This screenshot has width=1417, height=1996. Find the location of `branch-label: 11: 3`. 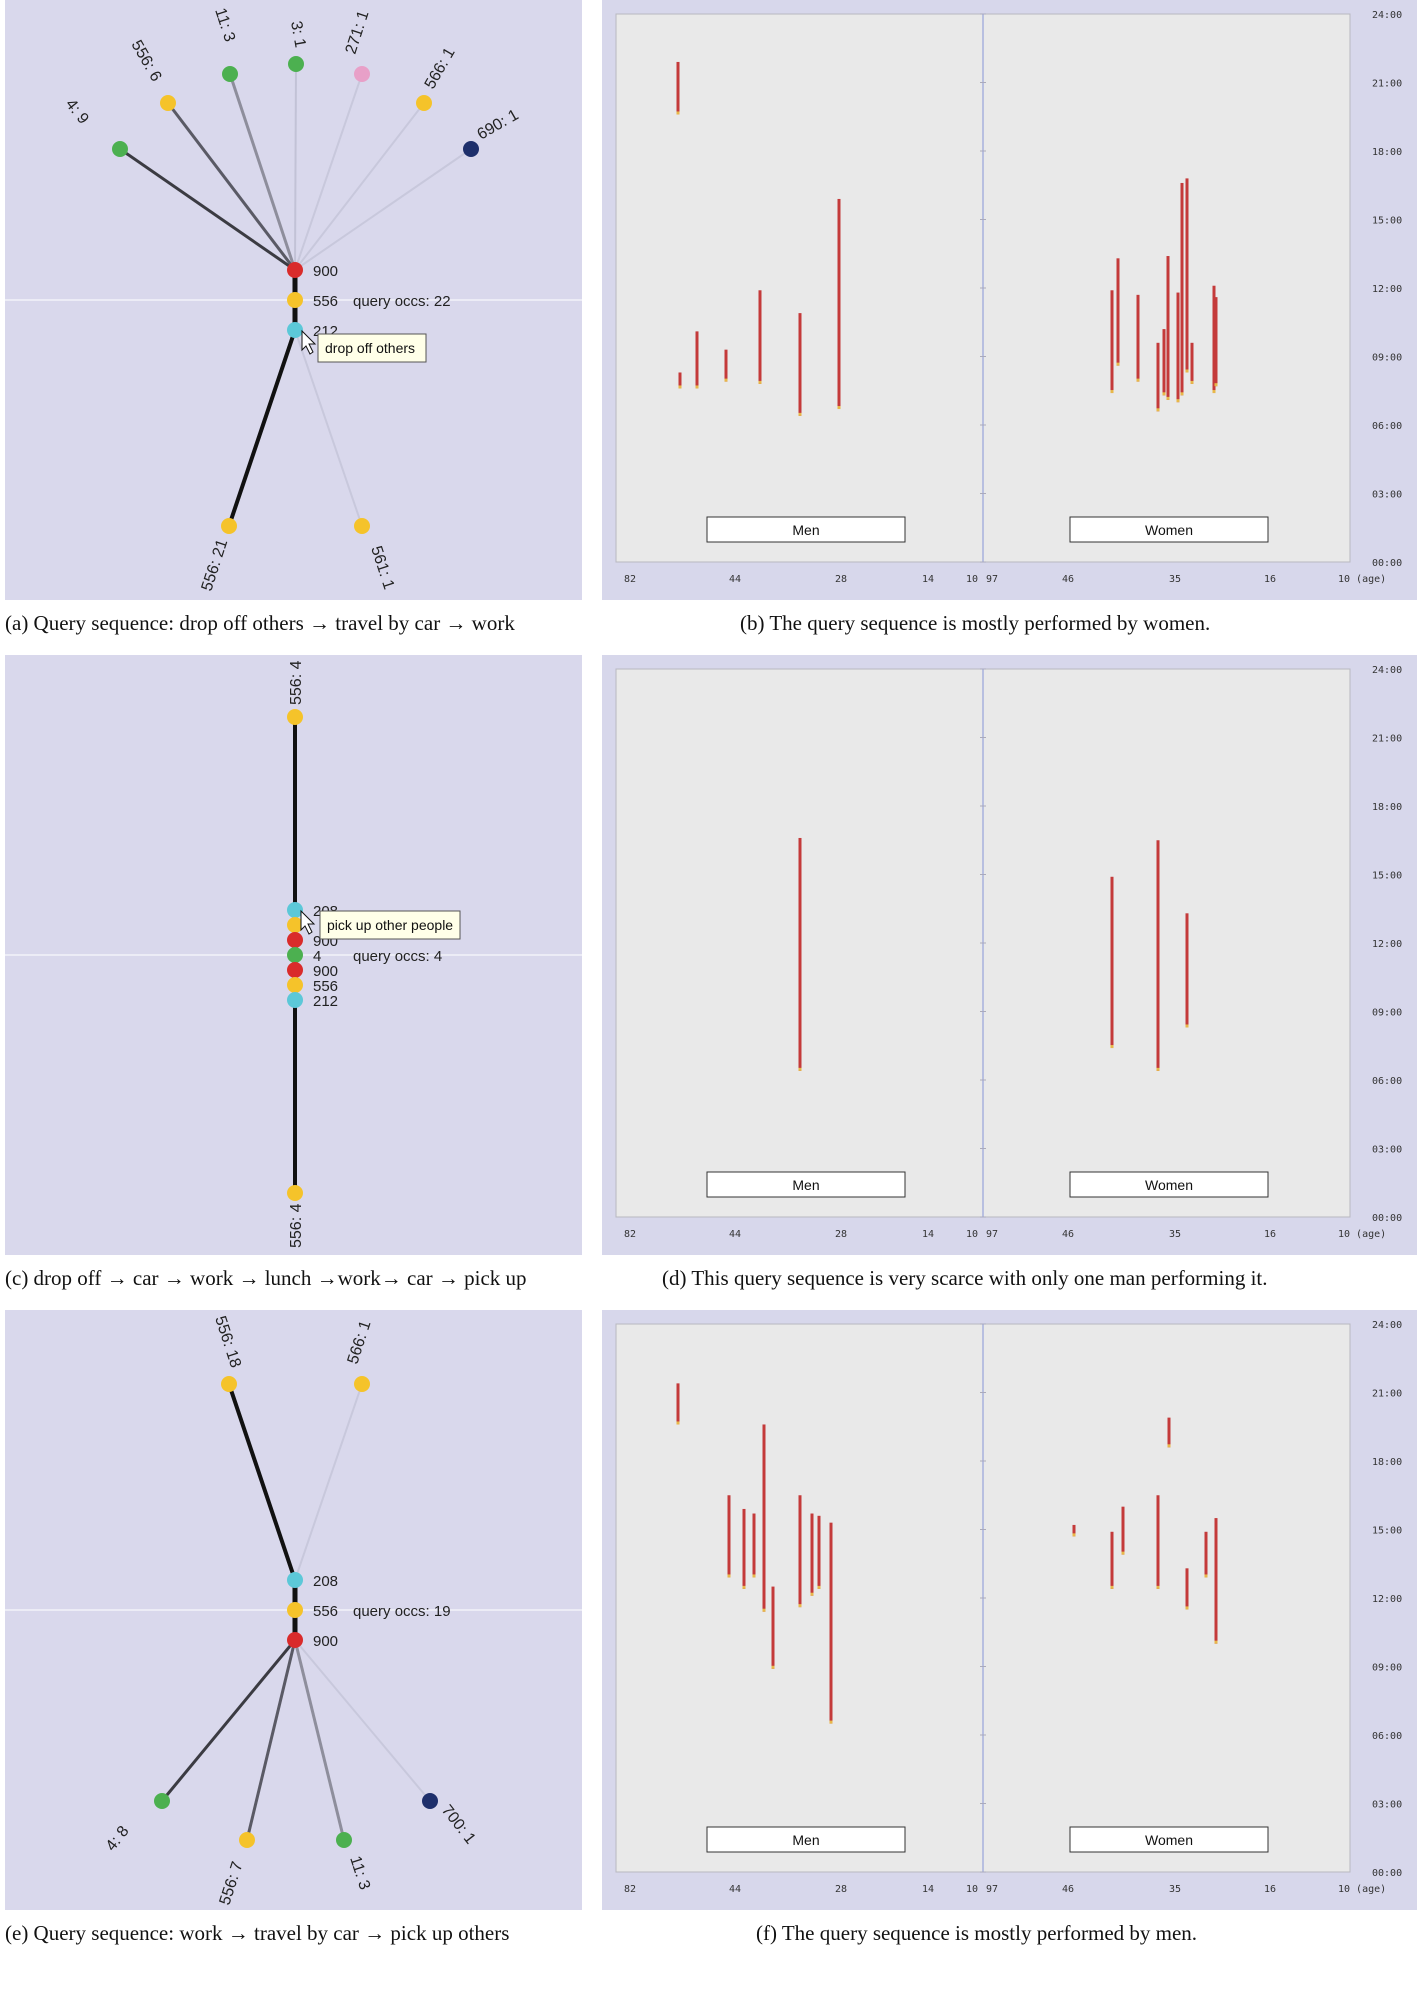

branch-label: 11: 3 is located at coordinates (224, 25).